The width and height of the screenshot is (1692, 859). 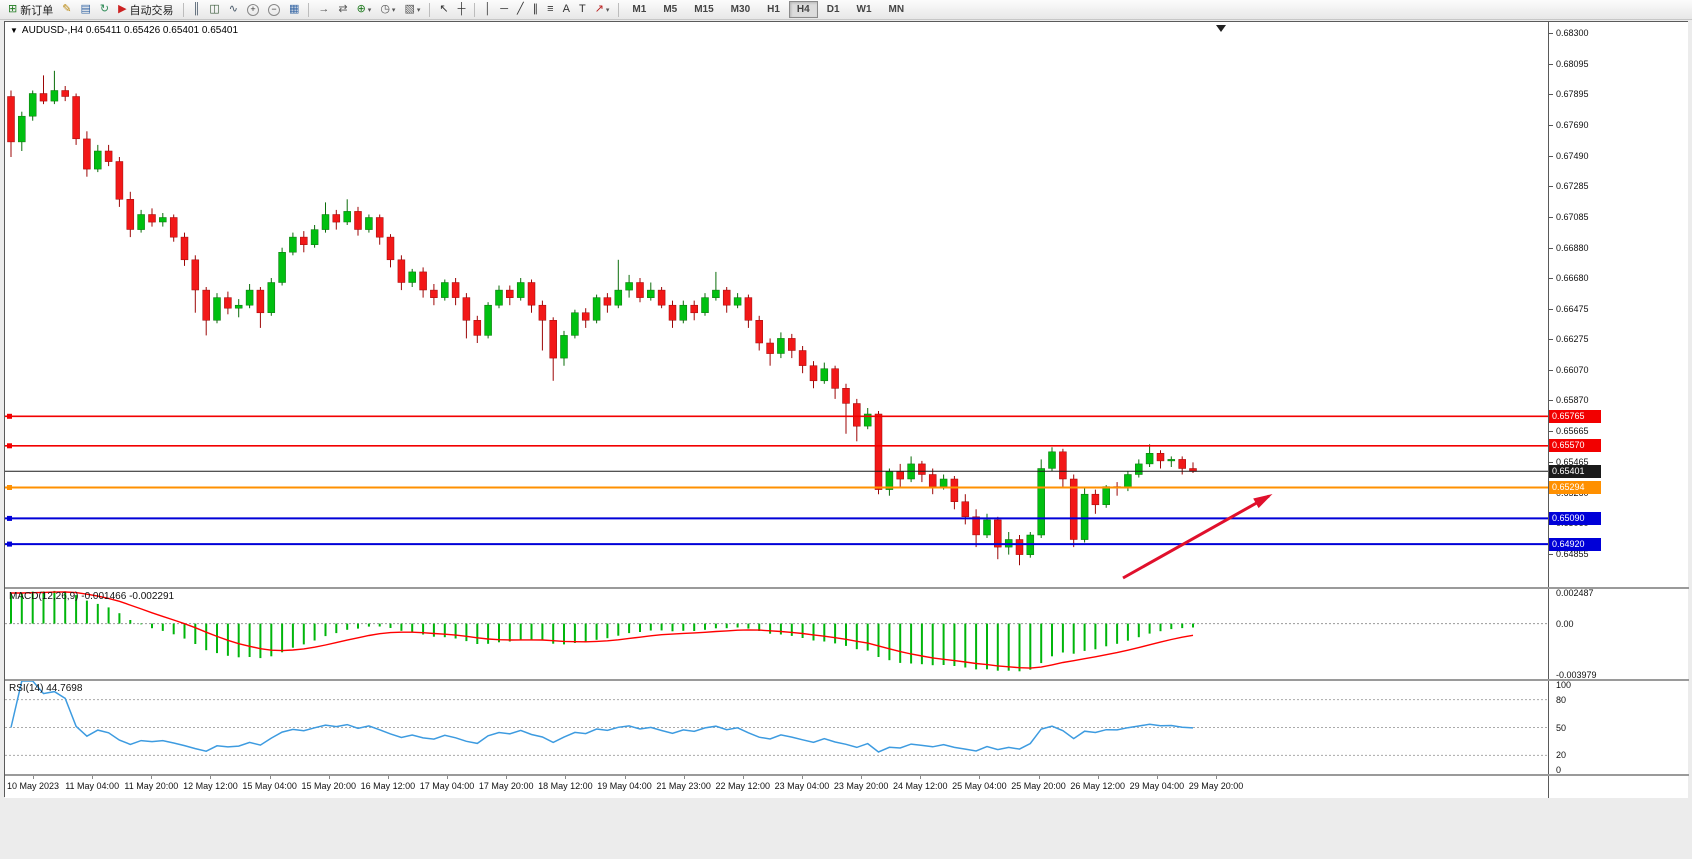 I want to click on bar-chart-button: ║, so click(x=197, y=9).